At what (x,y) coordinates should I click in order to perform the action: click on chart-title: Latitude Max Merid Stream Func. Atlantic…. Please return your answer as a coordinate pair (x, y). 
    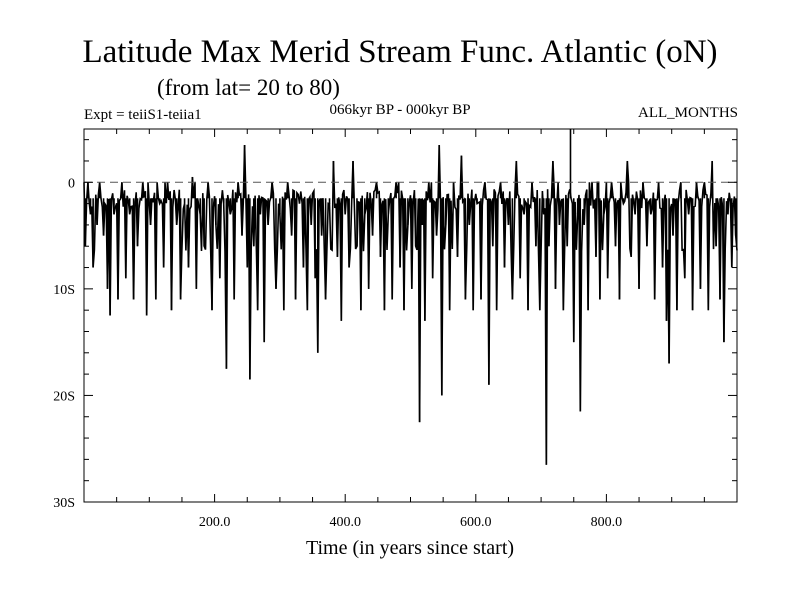
    Looking at the image, I should click on (400, 52).